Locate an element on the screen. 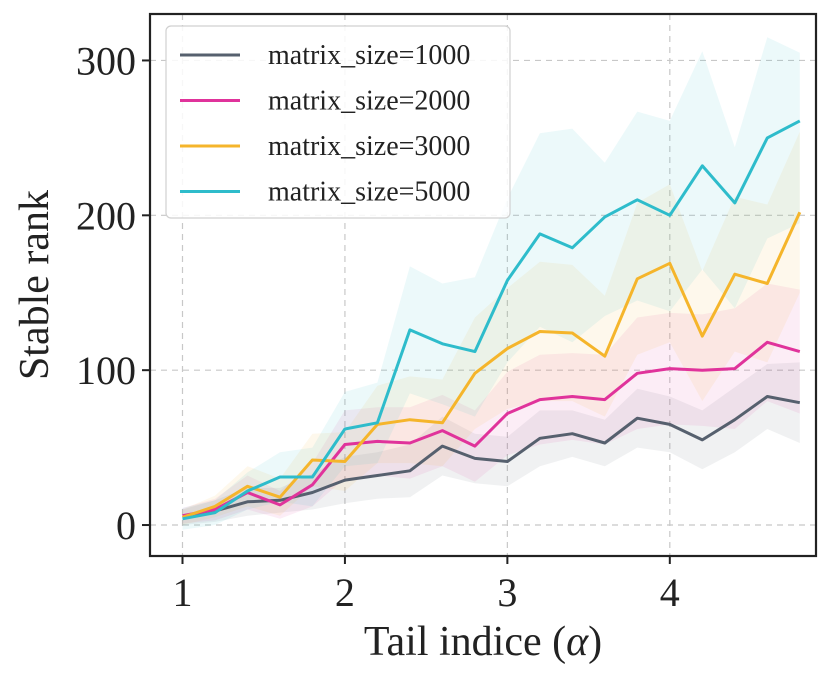 Image resolution: width=830 pixels, height=681 pixels. x-axis-label: Tail indice (α) is located at coordinates (483, 642).